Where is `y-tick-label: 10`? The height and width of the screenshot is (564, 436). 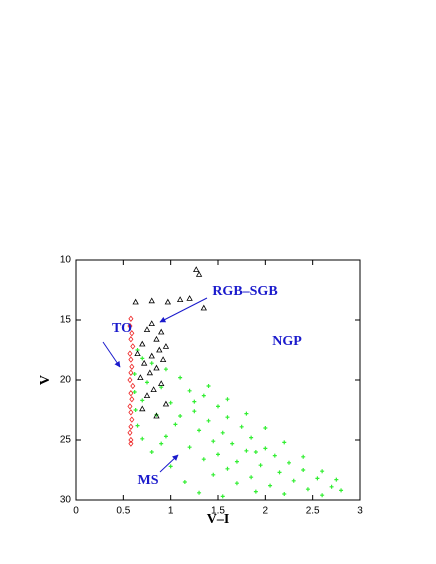 y-tick-label: 10 is located at coordinates (66, 260).